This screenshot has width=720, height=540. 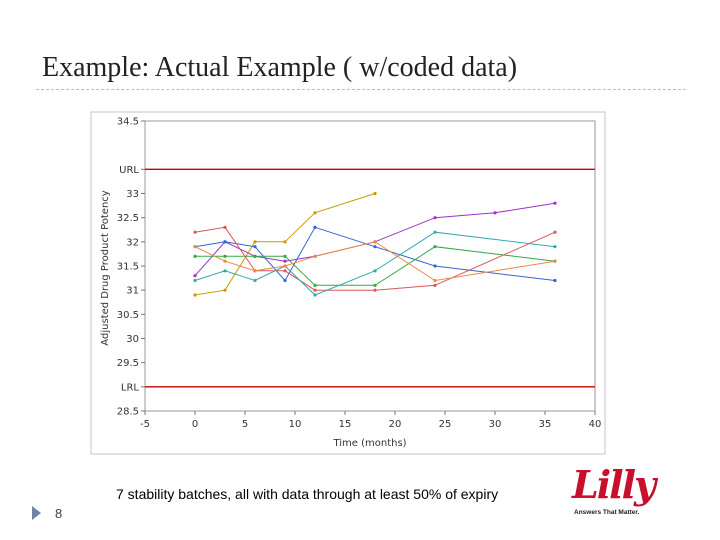 I want to click on y-tick-label: 31.5, so click(x=128, y=267).